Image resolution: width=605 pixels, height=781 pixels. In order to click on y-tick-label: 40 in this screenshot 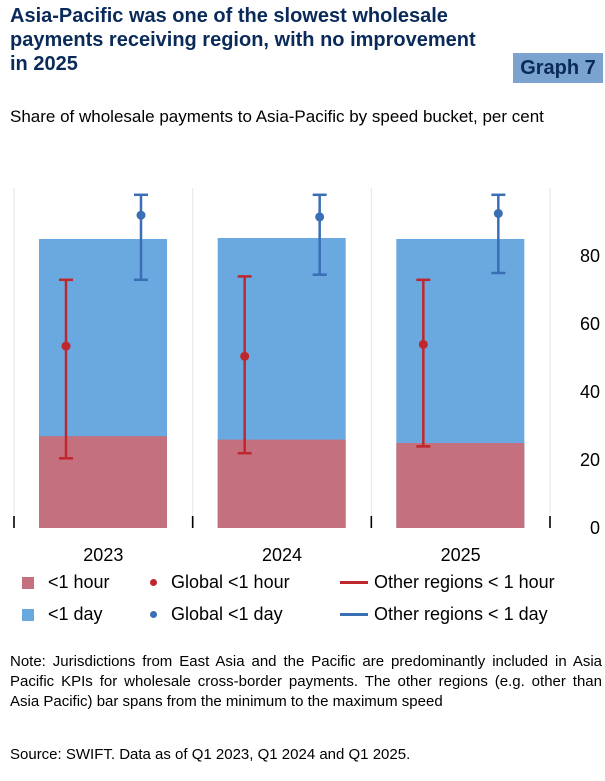, I will do `click(590, 392)`.